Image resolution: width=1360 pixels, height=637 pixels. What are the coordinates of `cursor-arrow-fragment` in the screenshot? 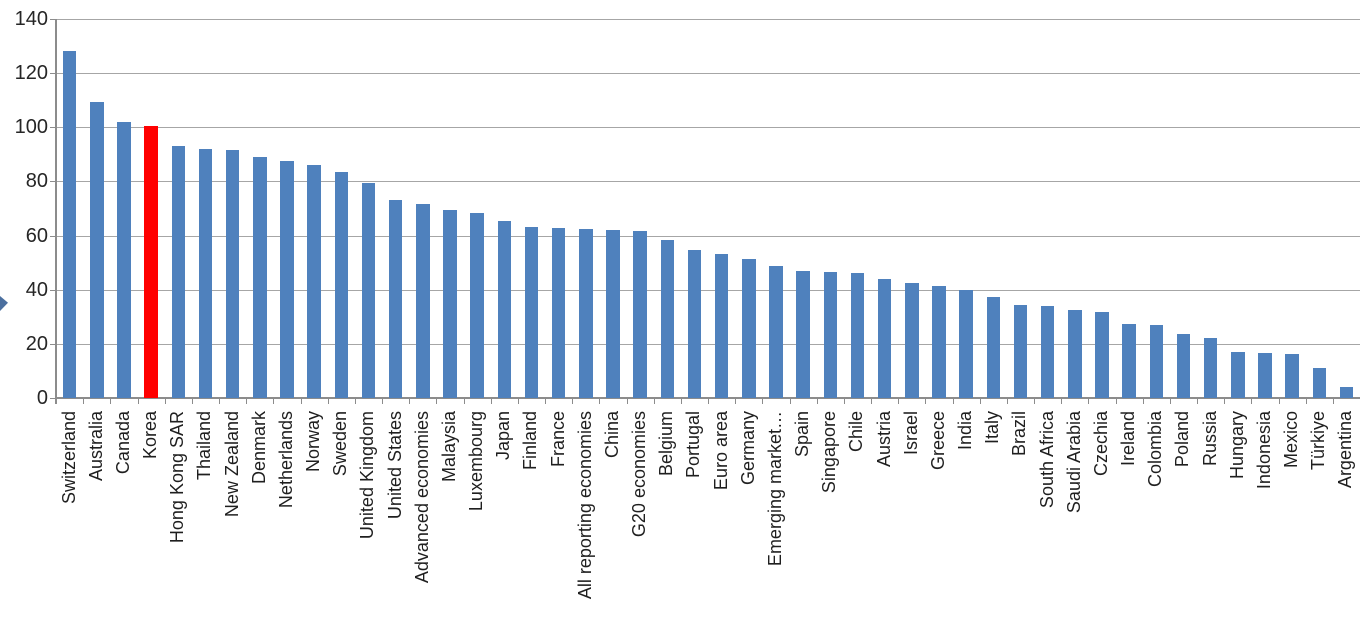 It's located at (4, 303).